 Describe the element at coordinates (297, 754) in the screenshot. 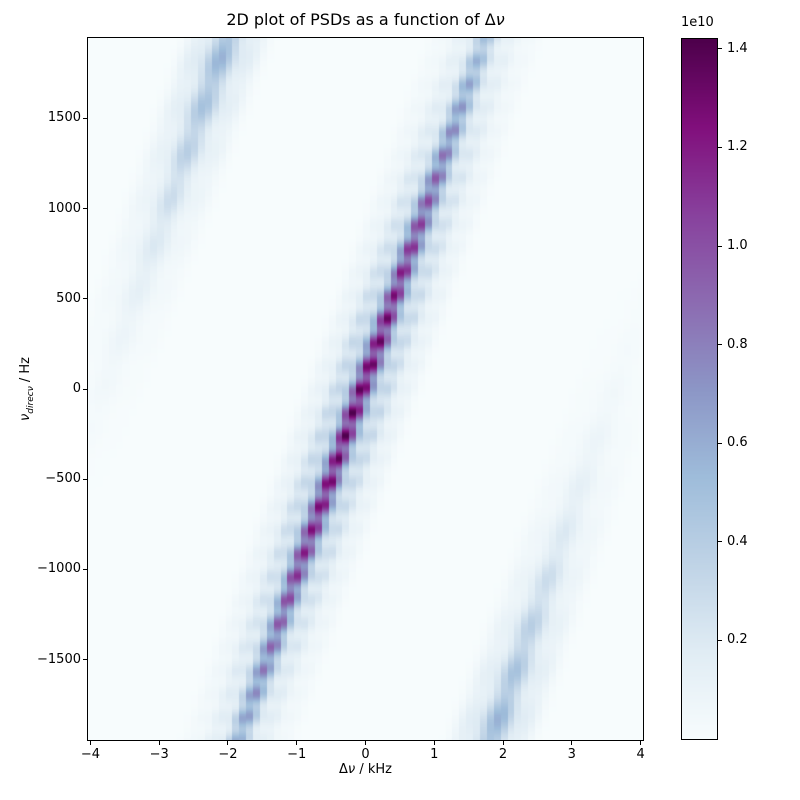

I see `x-tick-label: −1` at that location.